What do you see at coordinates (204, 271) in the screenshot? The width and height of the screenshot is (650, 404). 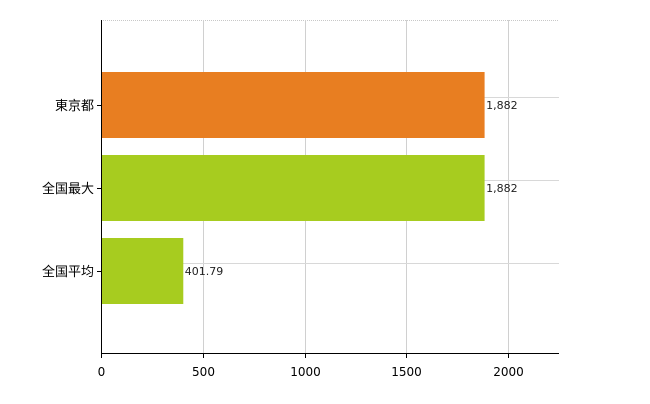 I see `bar-value-label-2: 401.79` at bounding box center [204, 271].